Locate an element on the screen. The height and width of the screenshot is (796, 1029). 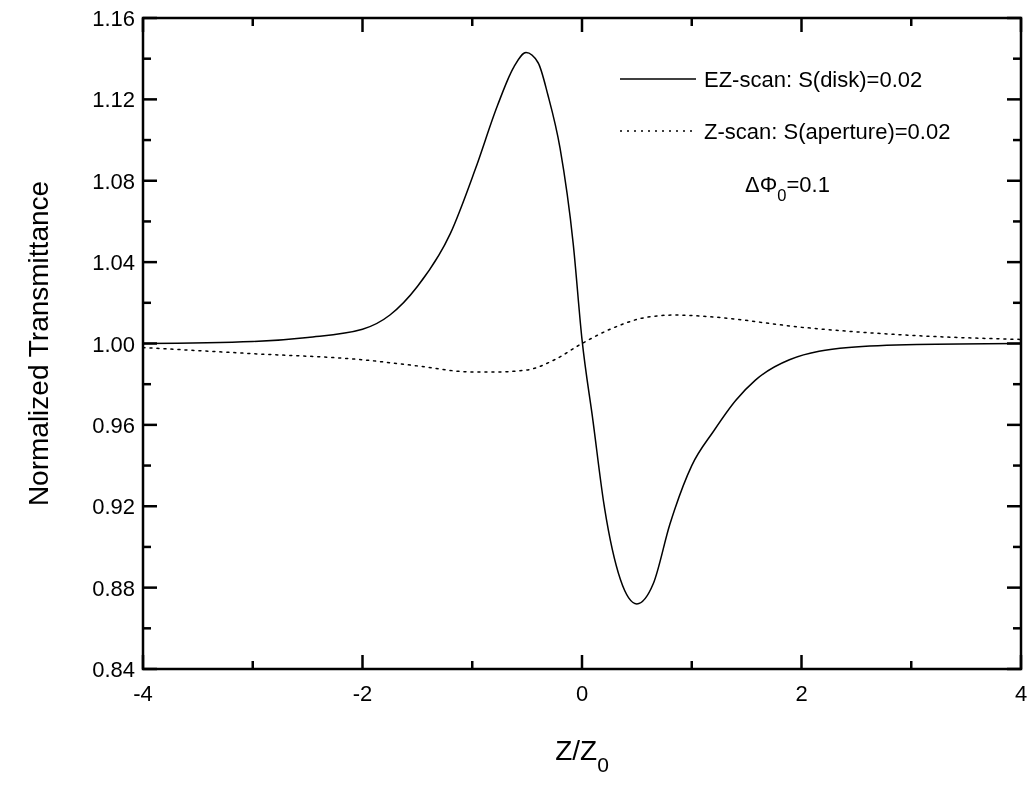
y-tick-label: 0.88 is located at coordinates (113, 588).